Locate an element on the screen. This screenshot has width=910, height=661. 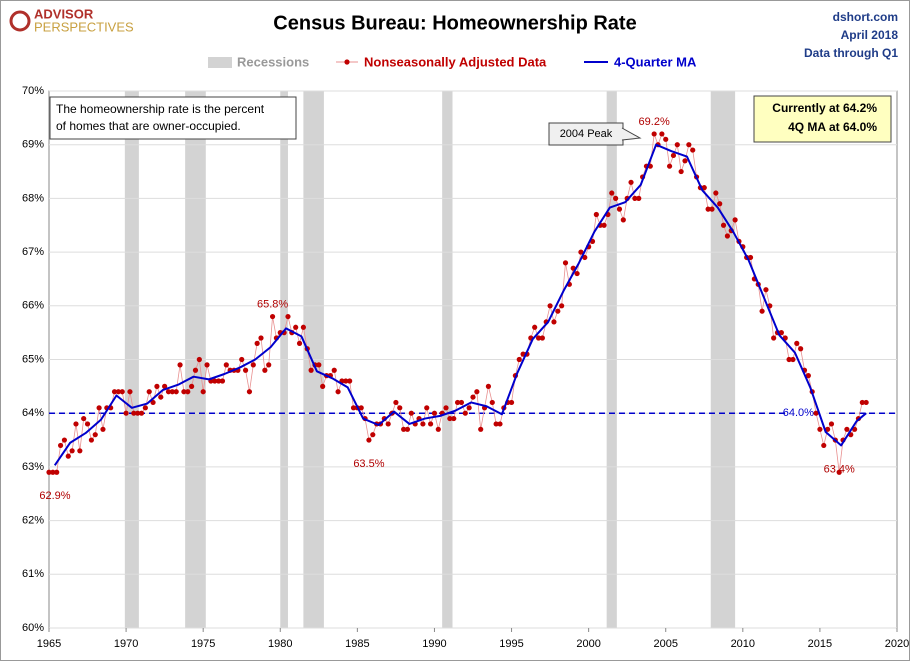
current-box is located at coordinates (822, 119).